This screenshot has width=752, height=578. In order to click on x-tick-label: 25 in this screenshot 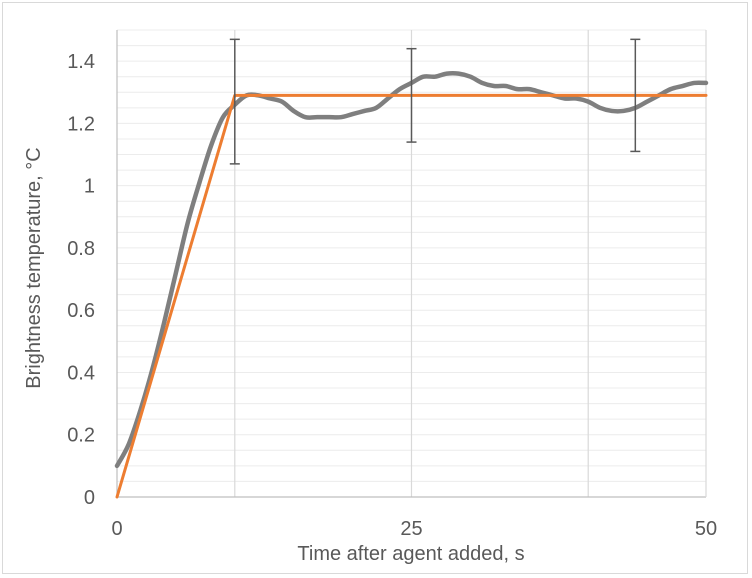, I will do `click(411, 529)`.